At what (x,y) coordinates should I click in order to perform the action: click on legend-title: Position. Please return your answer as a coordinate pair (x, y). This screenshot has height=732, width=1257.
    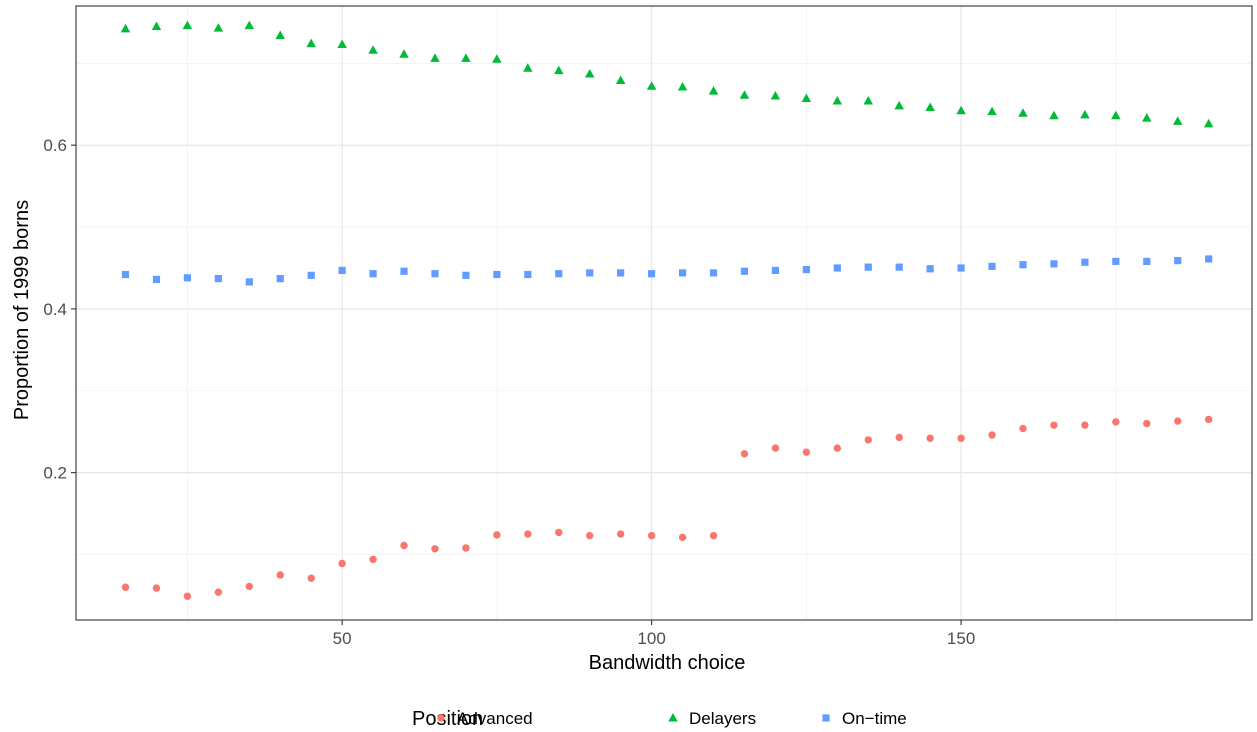
    Looking at the image, I should click on (447, 719).